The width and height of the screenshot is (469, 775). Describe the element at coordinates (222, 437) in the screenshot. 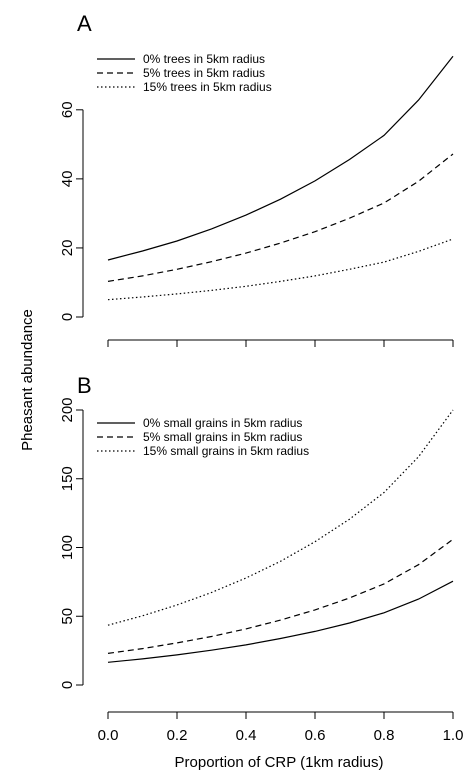

I see `panel-b-legend-label: 5% small grains in 5km radius` at that location.